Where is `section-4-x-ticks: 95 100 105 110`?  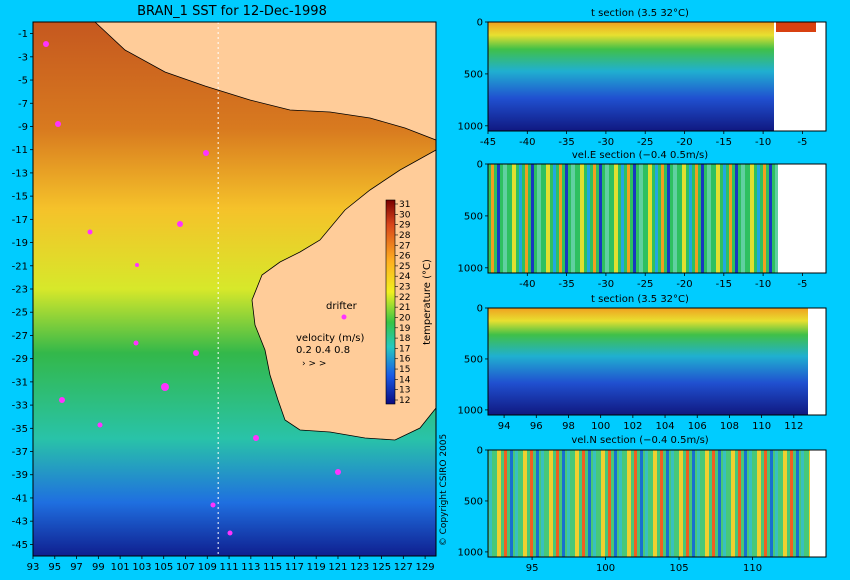 section-4-x-ticks: 95 100 105 110 is located at coordinates (644, 565).